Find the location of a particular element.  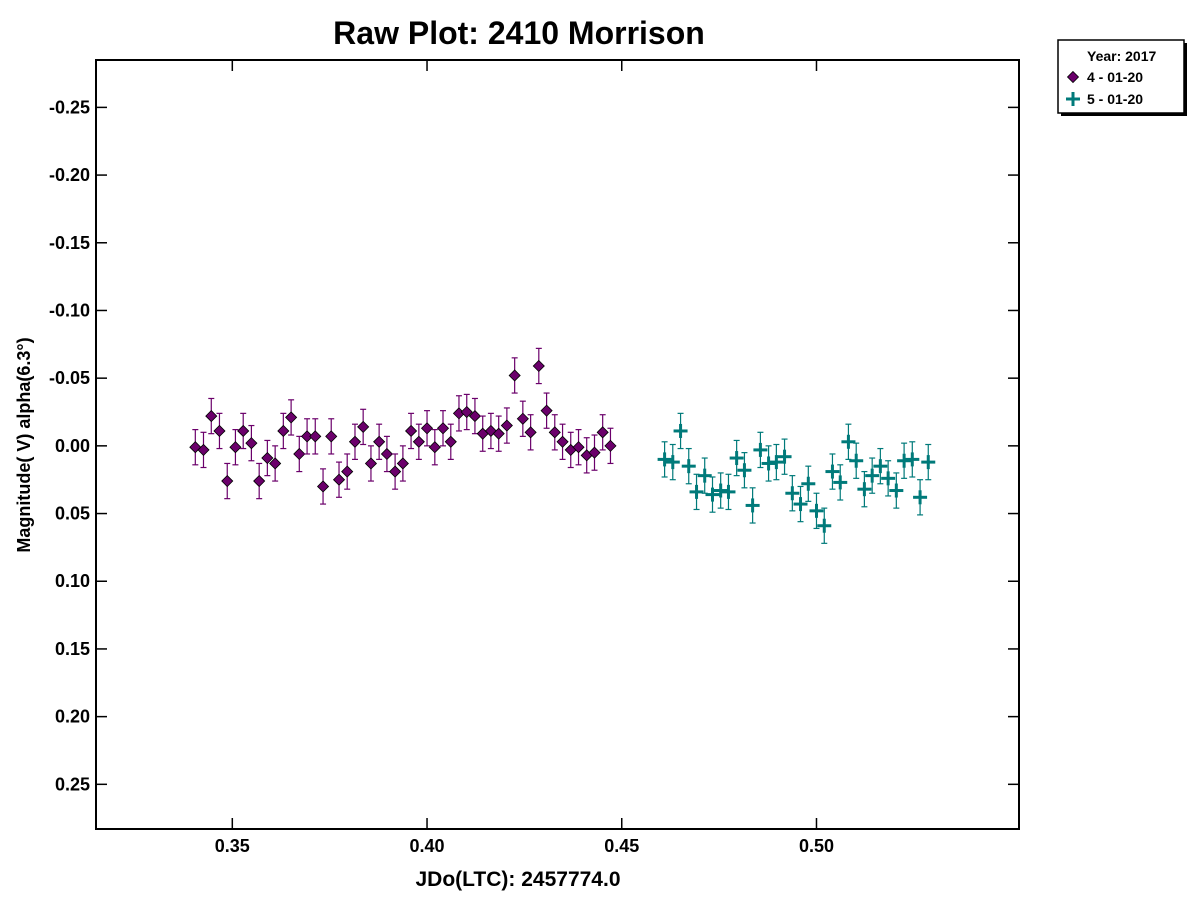

legend-marker-plus is located at coordinates (1073, 99).